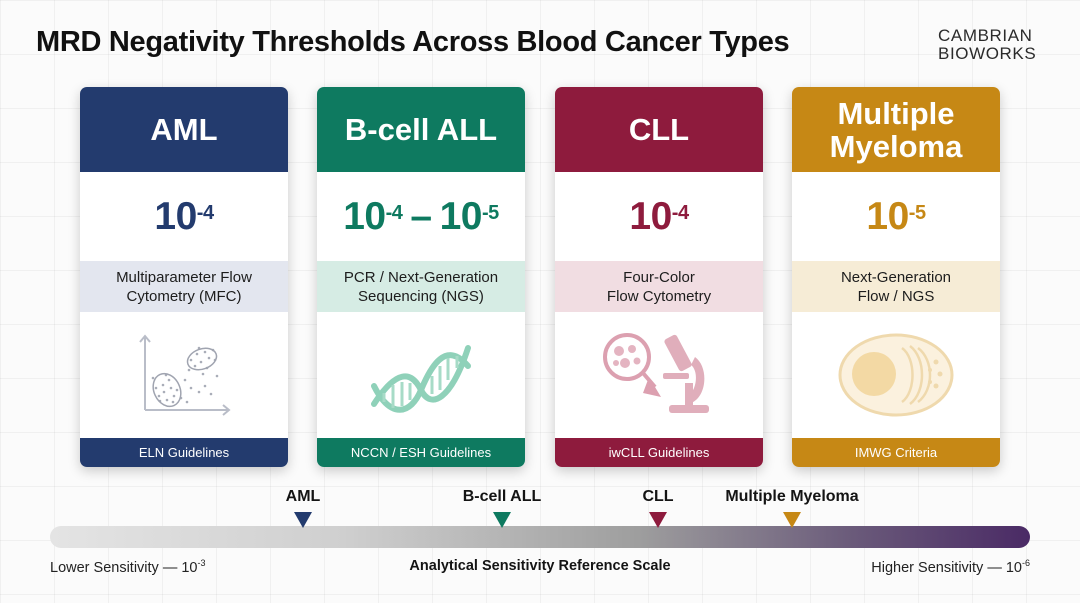 The height and width of the screenshot is (603, 1080). I want to click on scale-marker-aml, so click(303, 520).